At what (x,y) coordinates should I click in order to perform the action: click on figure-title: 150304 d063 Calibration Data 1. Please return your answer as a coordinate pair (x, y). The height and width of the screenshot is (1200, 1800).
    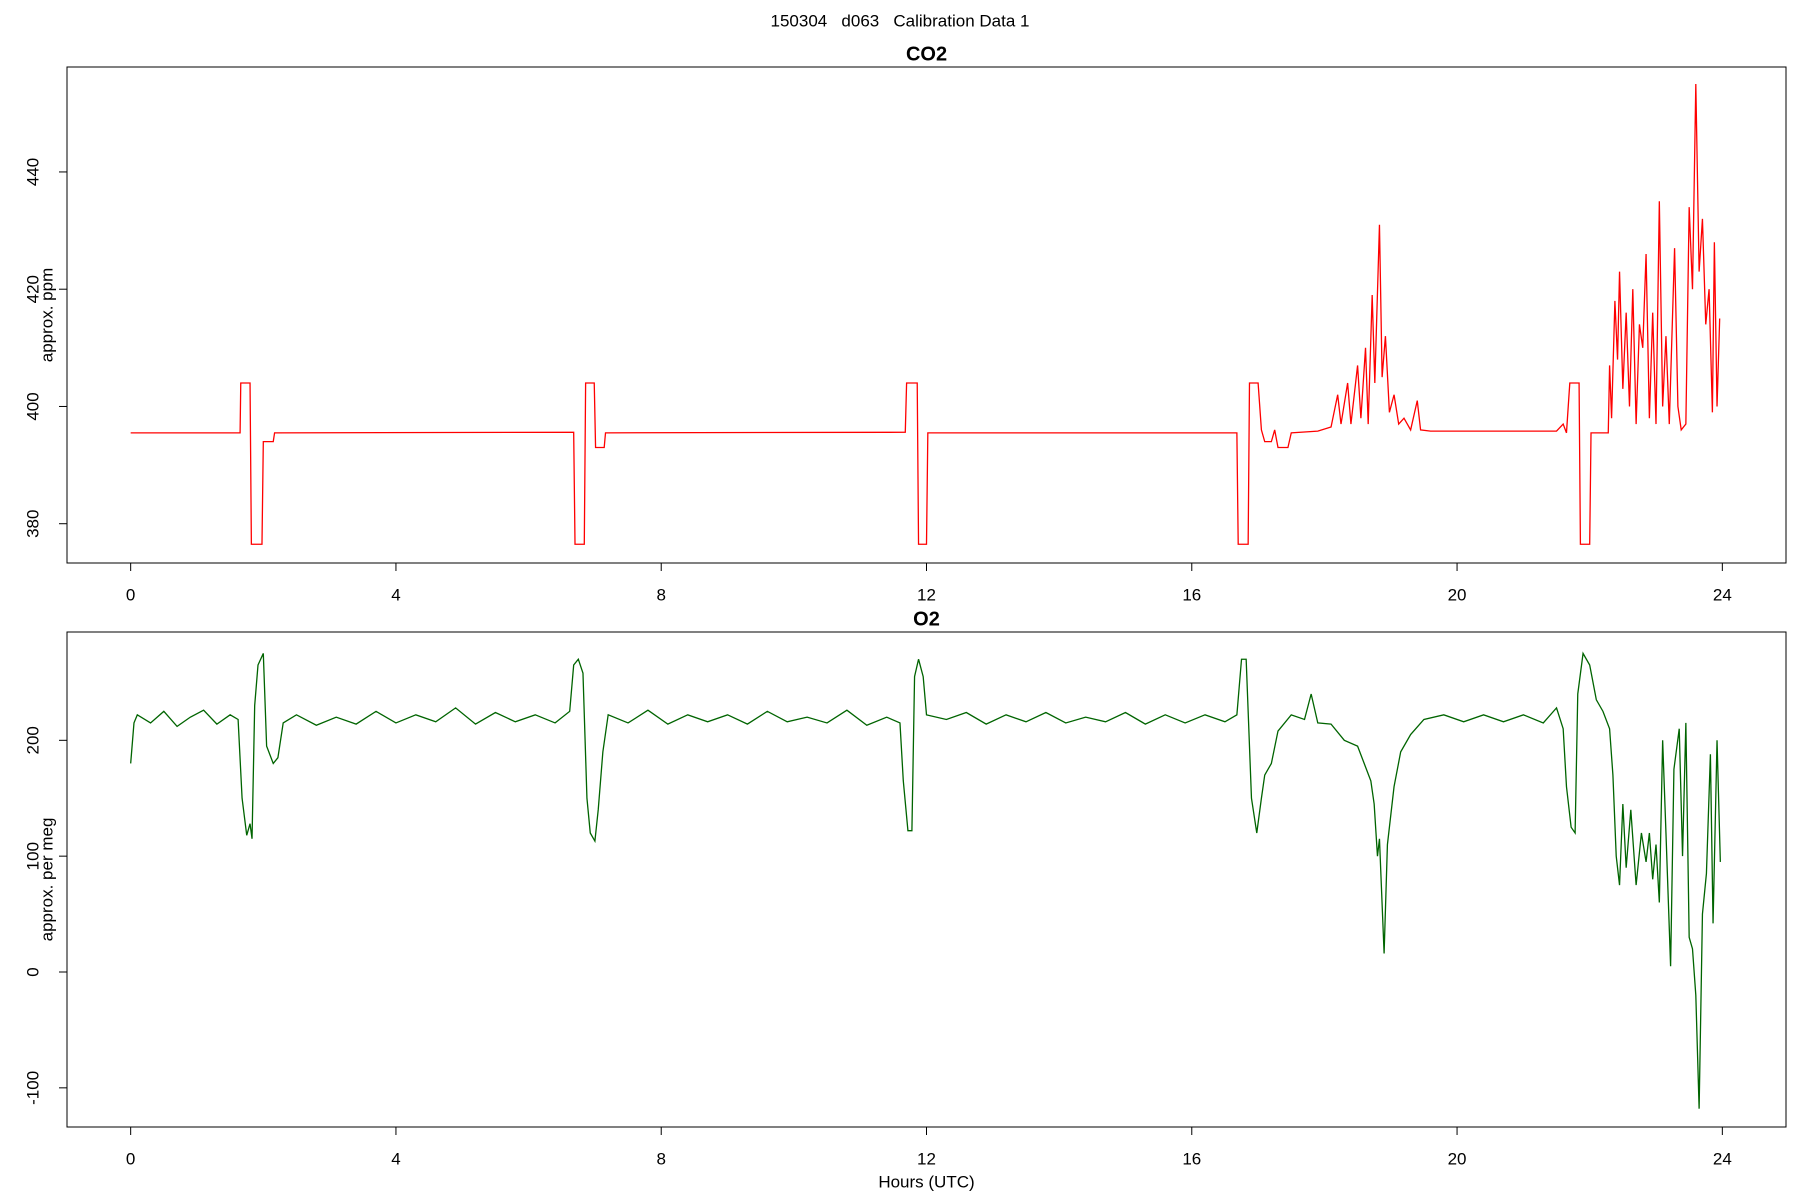
    Looking at the image, I should click on (900, 20).